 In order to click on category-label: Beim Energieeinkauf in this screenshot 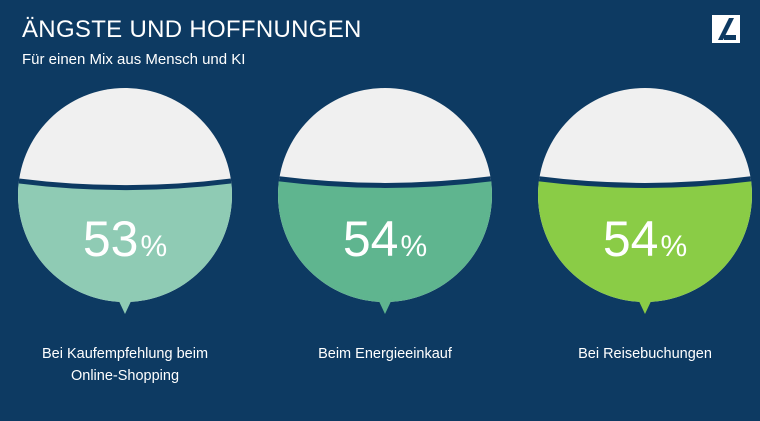, I will do `click(385, 354)`.